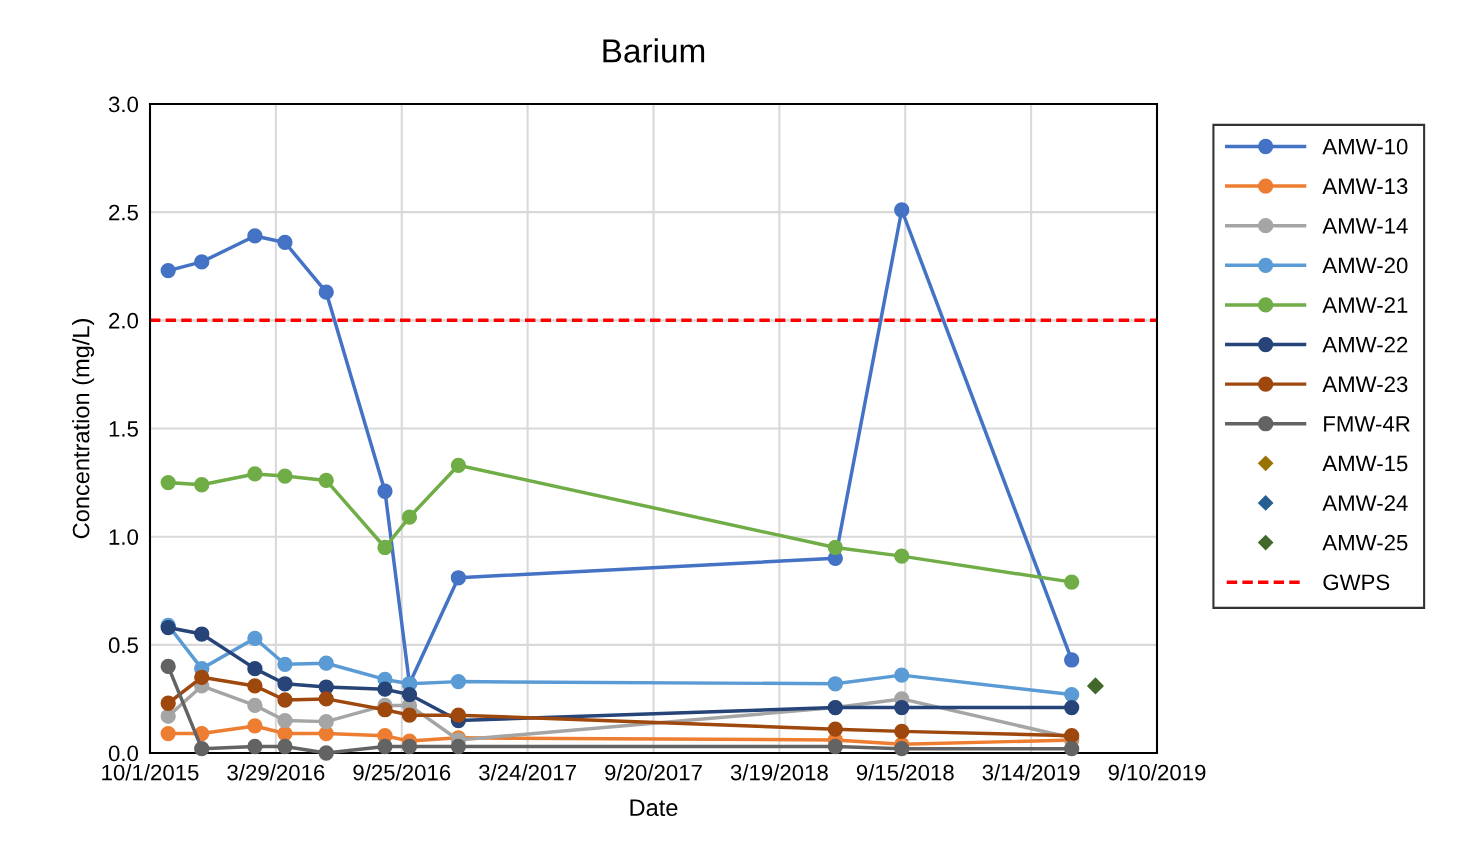  What do you see at coordinates (653, 772) in the screenshot?
I see `x-tick-label: 9/20/2017` at bounding box center [653, 772].